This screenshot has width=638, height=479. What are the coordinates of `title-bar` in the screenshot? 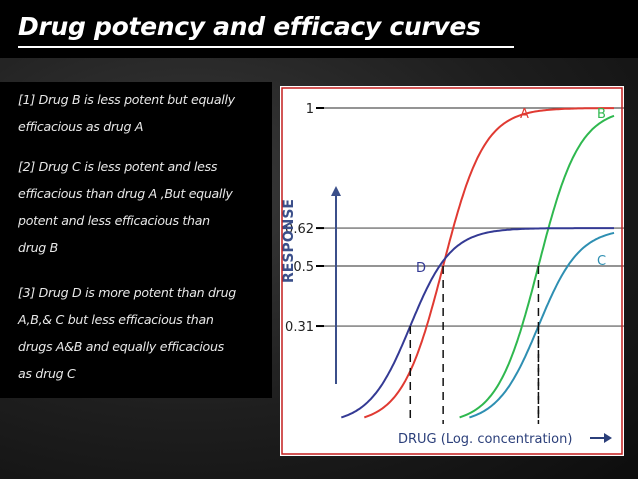 It's located at (319, 29).